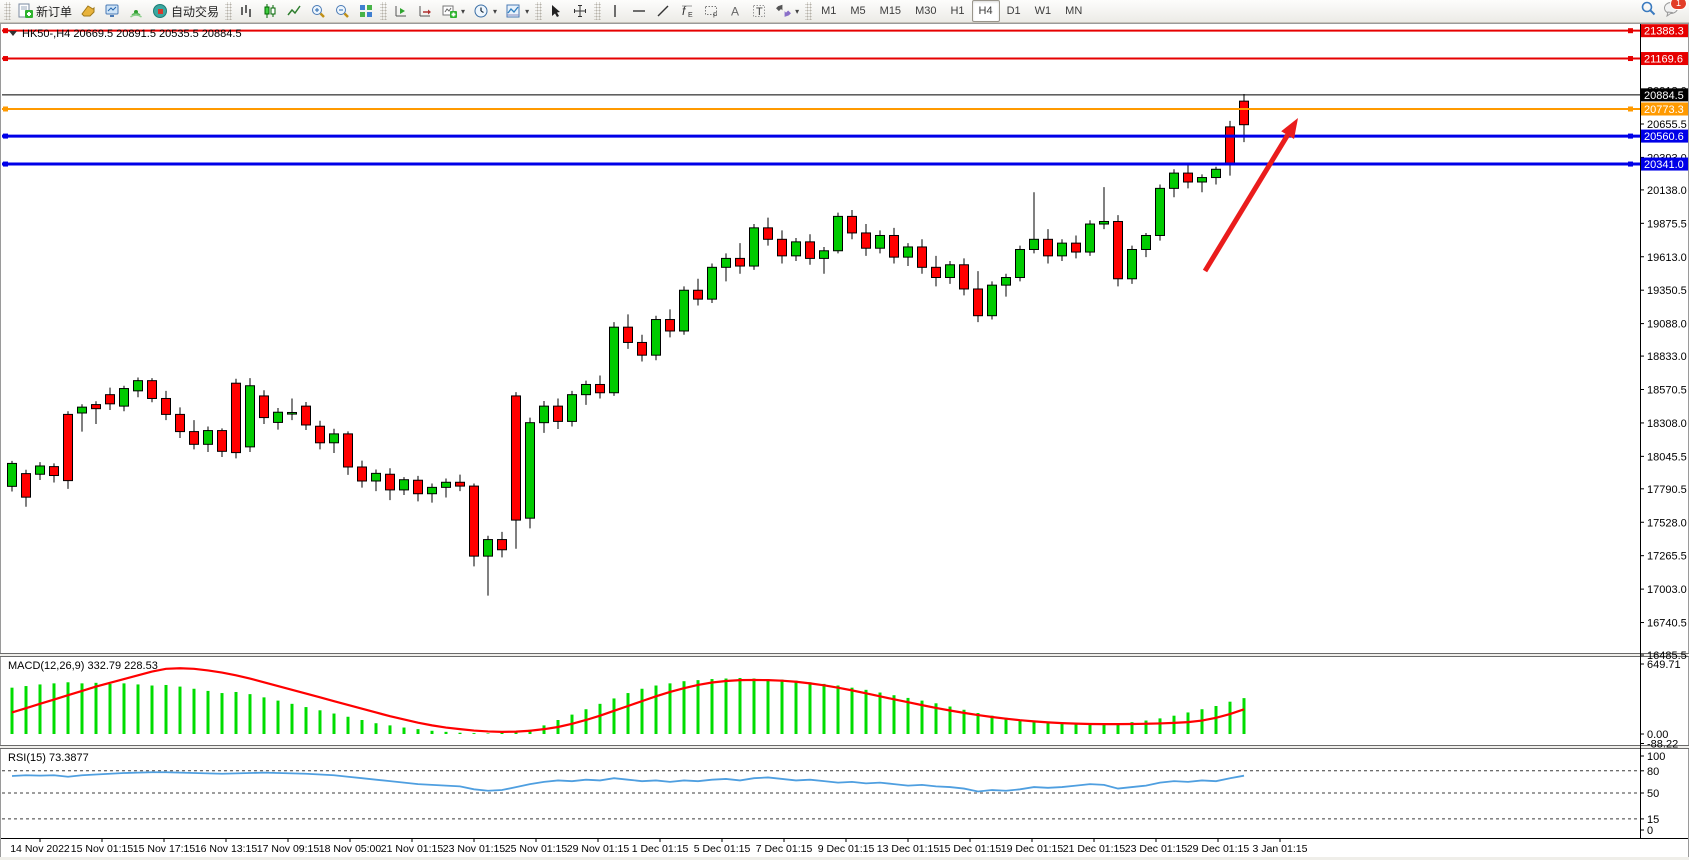 The width and height of the screenshot is (1689, 860). I want to click on timeframe-H1: H1, so click(957, 11).